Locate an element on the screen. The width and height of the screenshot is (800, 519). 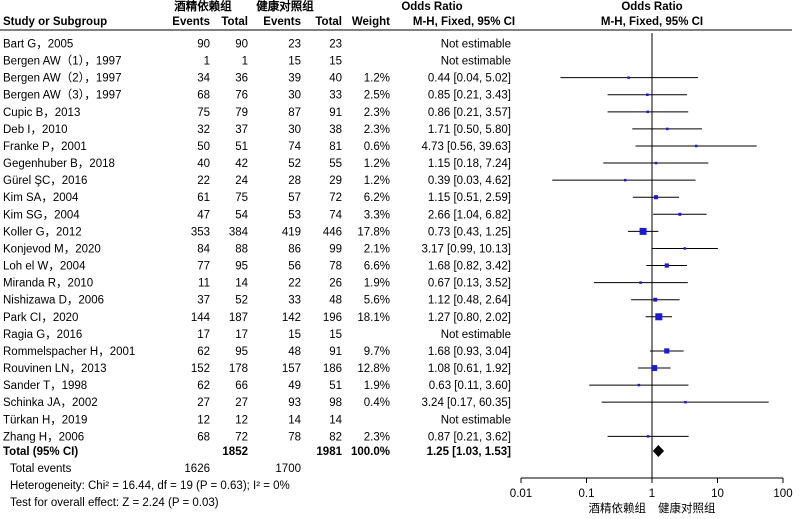
ctl-total: 98 is located at coordinates (335, 403).